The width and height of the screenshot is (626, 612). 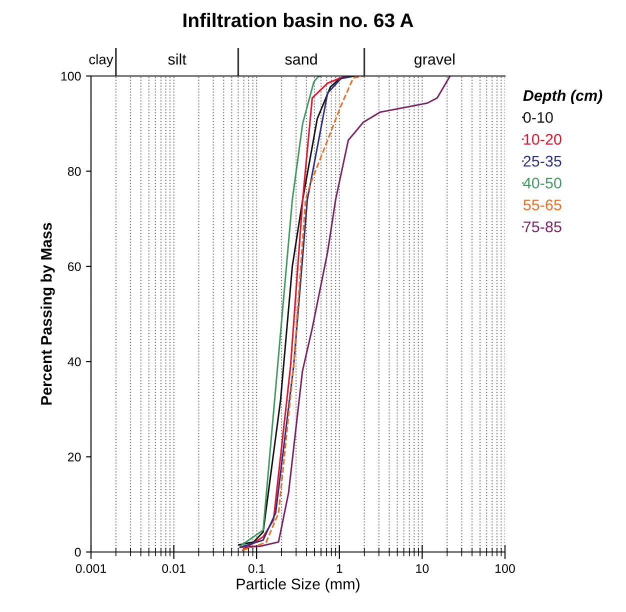 What do you see at coordinates (71, 76) in the screenshot?
I see `y-tick-label: 100` at bounding box center [71, 76].